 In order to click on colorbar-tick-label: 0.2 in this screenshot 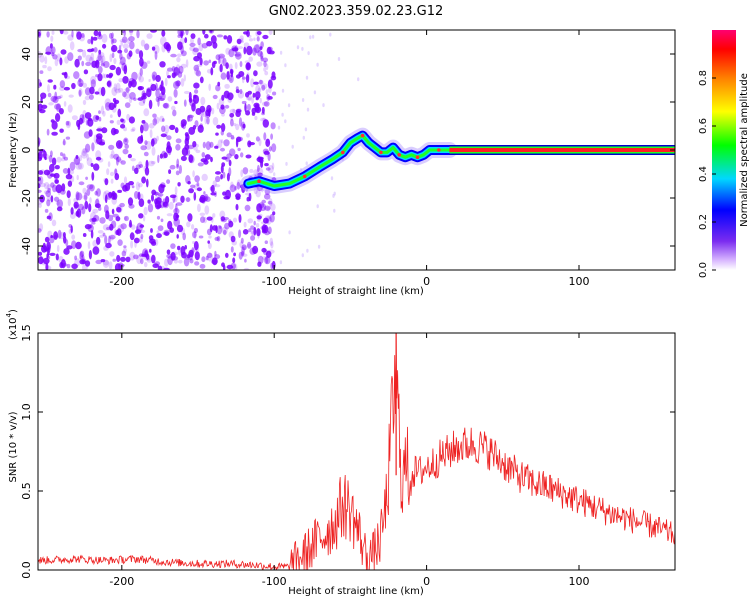, I will do `click(703, 222)`.